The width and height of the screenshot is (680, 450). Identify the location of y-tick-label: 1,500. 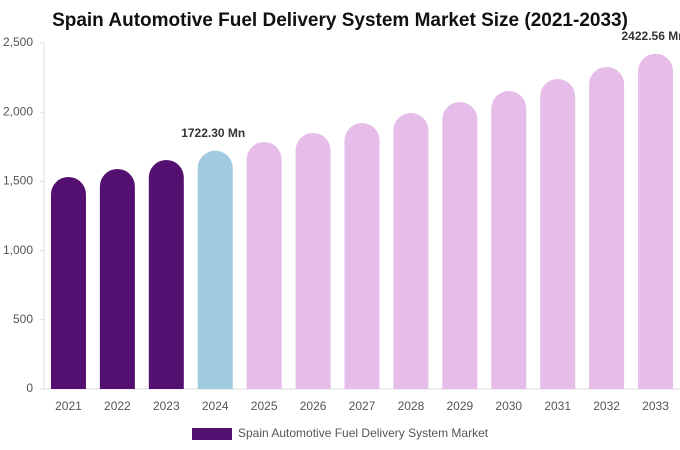
(18, 181).